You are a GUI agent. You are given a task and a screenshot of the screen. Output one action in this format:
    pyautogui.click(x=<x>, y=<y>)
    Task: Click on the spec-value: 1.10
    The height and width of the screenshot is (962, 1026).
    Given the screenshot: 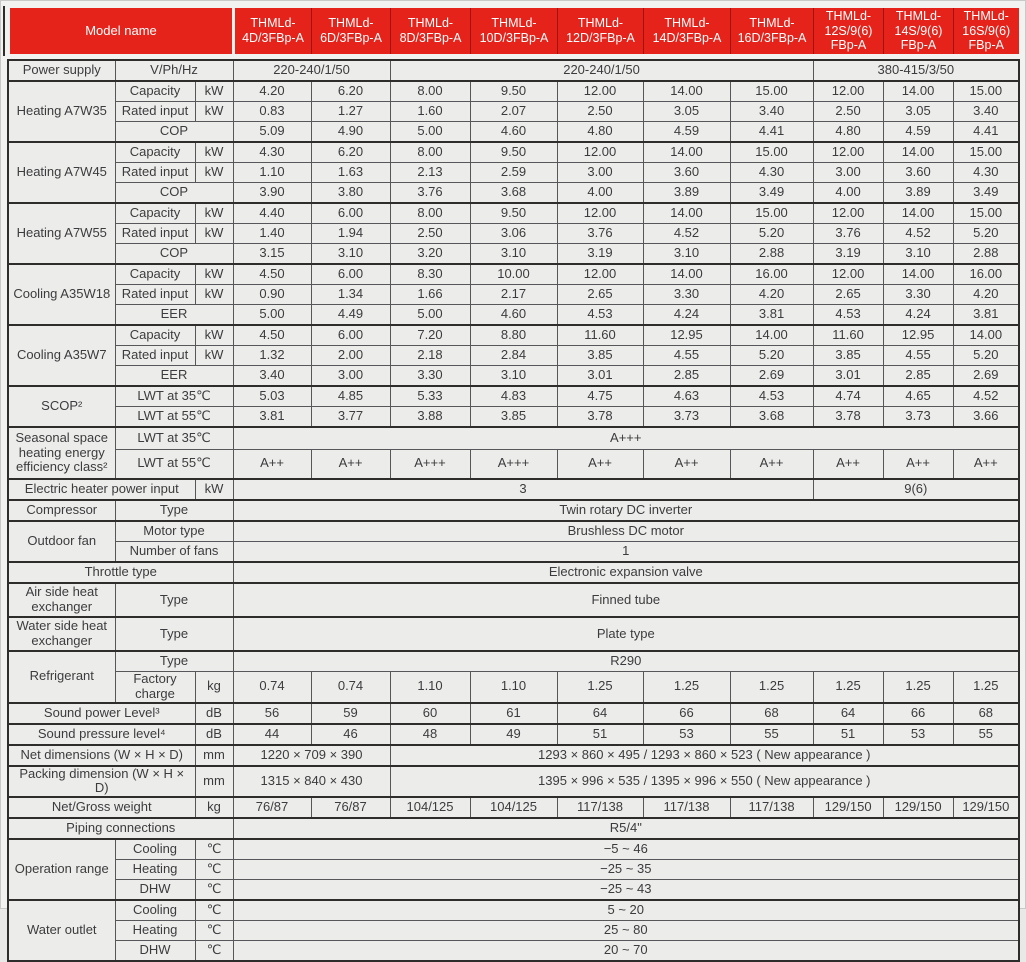 What is the action you would take?
    pyautogui.click(x=513, y=687)
    